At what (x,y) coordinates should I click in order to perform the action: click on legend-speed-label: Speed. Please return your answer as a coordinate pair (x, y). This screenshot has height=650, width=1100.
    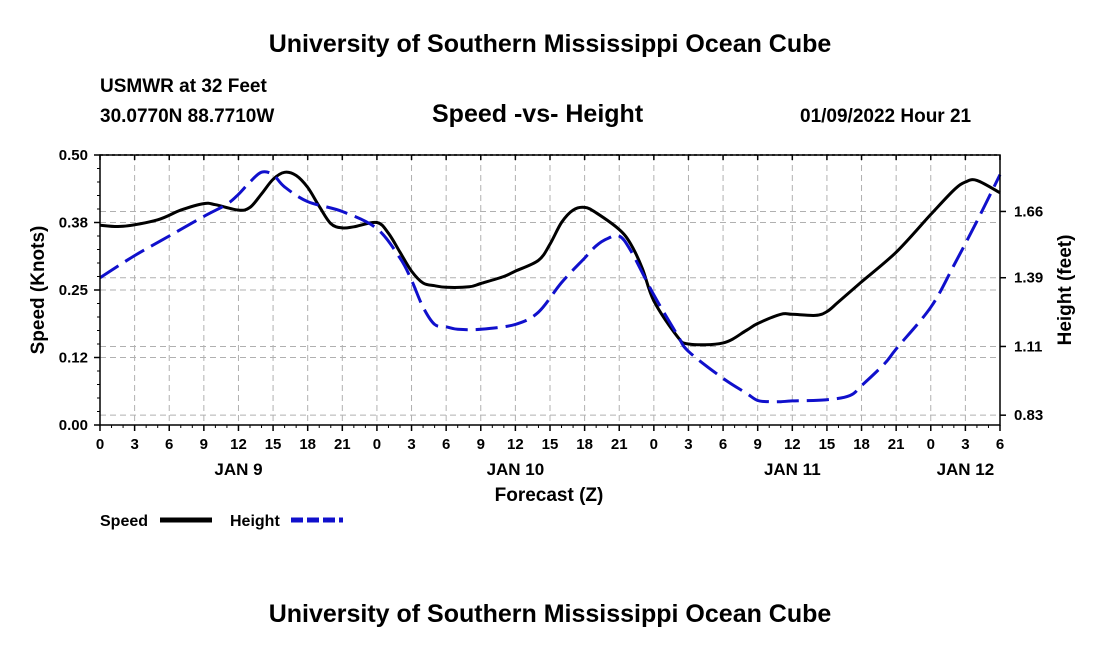
    Looking at the image, I should click on (124, 521).